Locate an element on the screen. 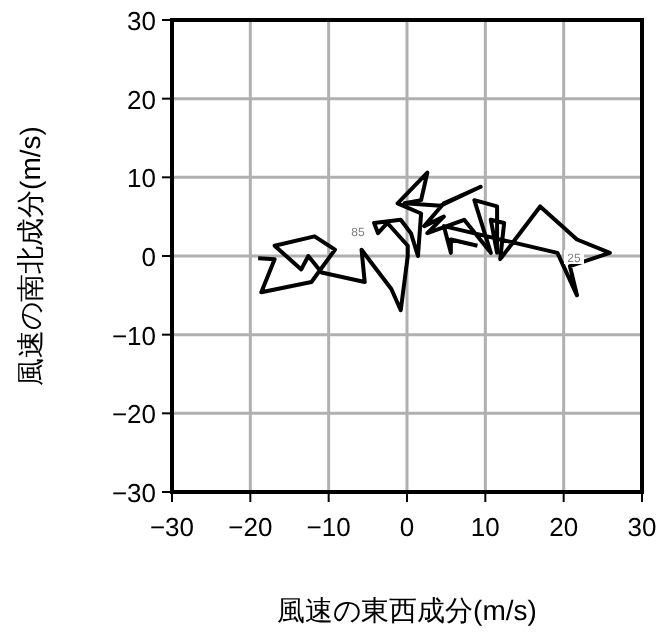  x-tick-label: −30 is located at coordinates (172, 527).